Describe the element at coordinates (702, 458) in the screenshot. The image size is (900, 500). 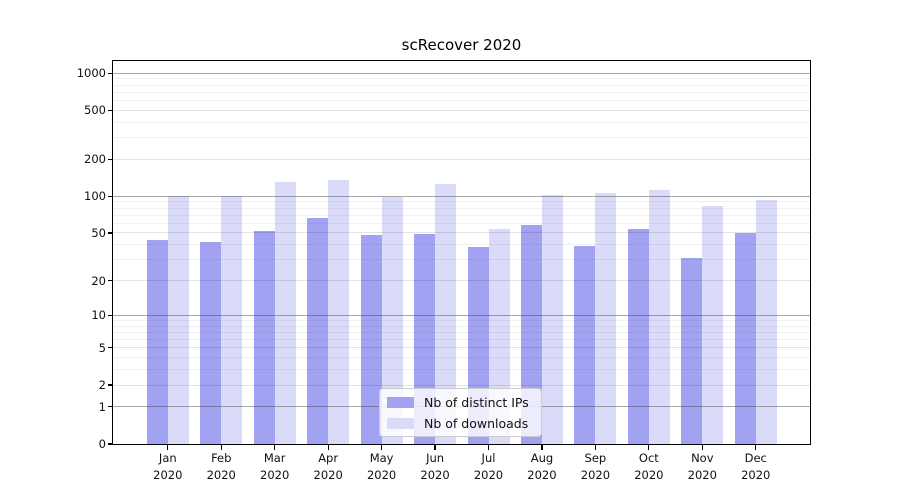
I see `x-tick-month: Nov` at that location.